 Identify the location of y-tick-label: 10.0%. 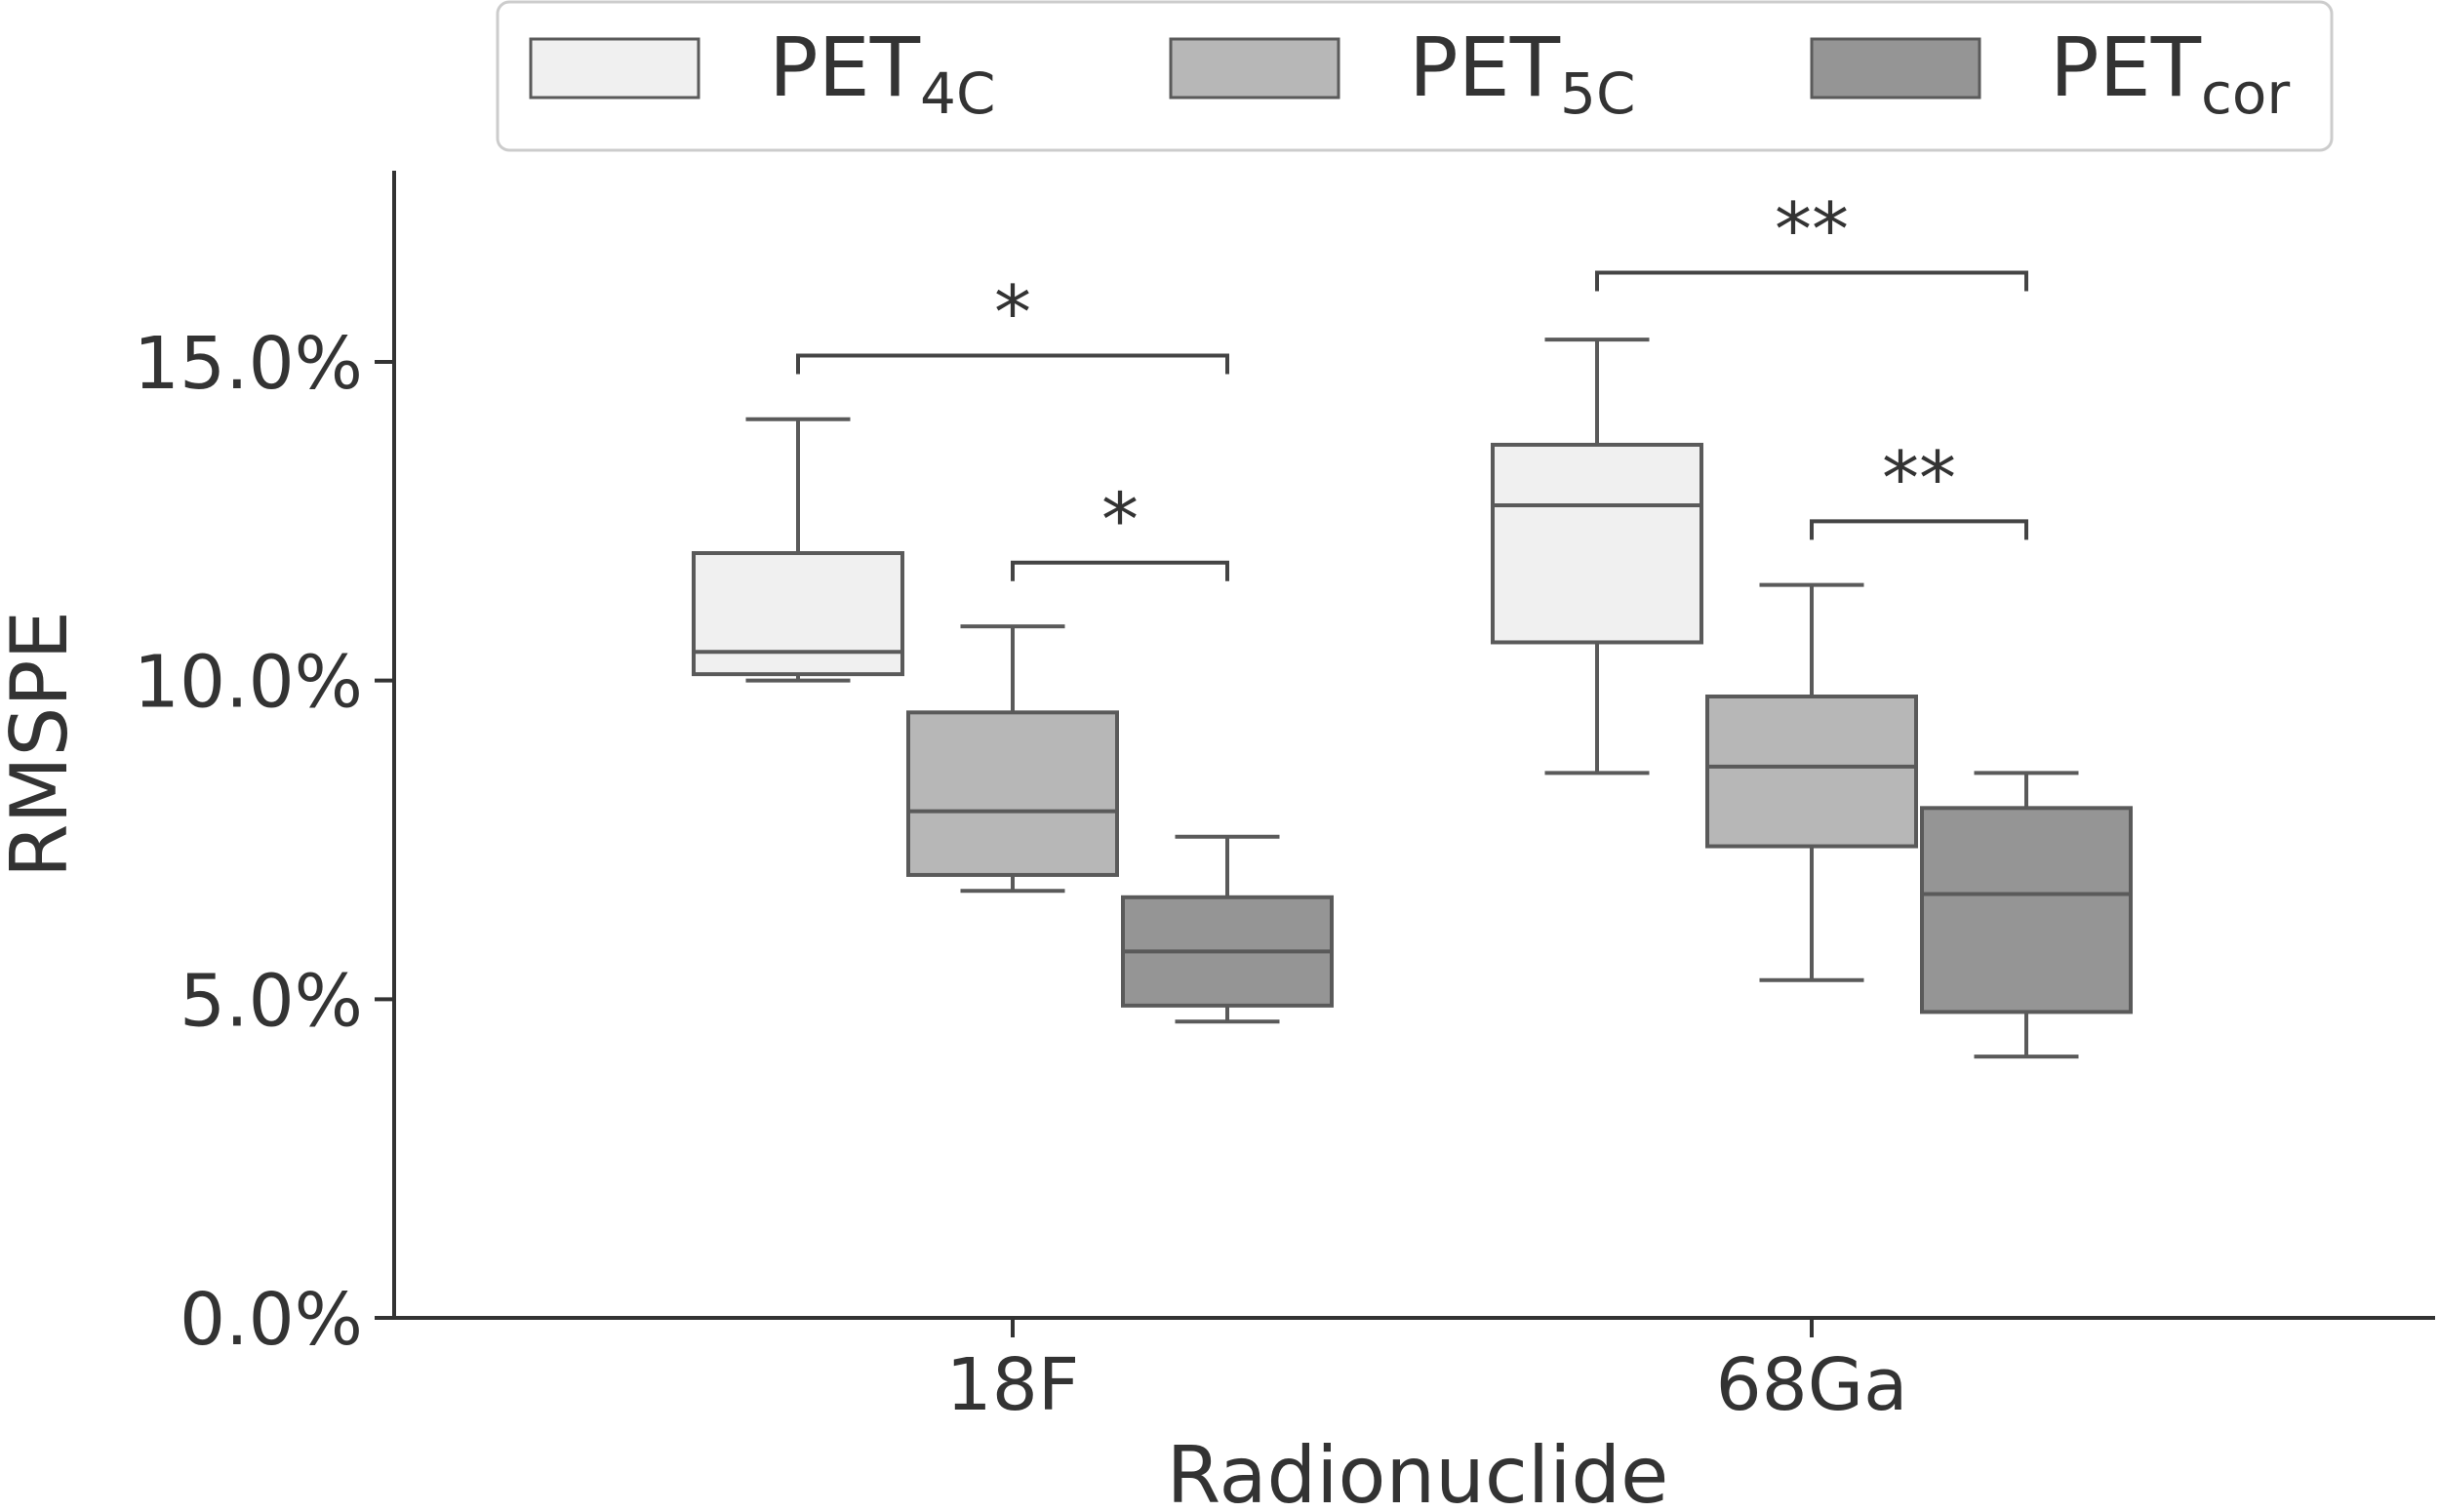
(249, 683).